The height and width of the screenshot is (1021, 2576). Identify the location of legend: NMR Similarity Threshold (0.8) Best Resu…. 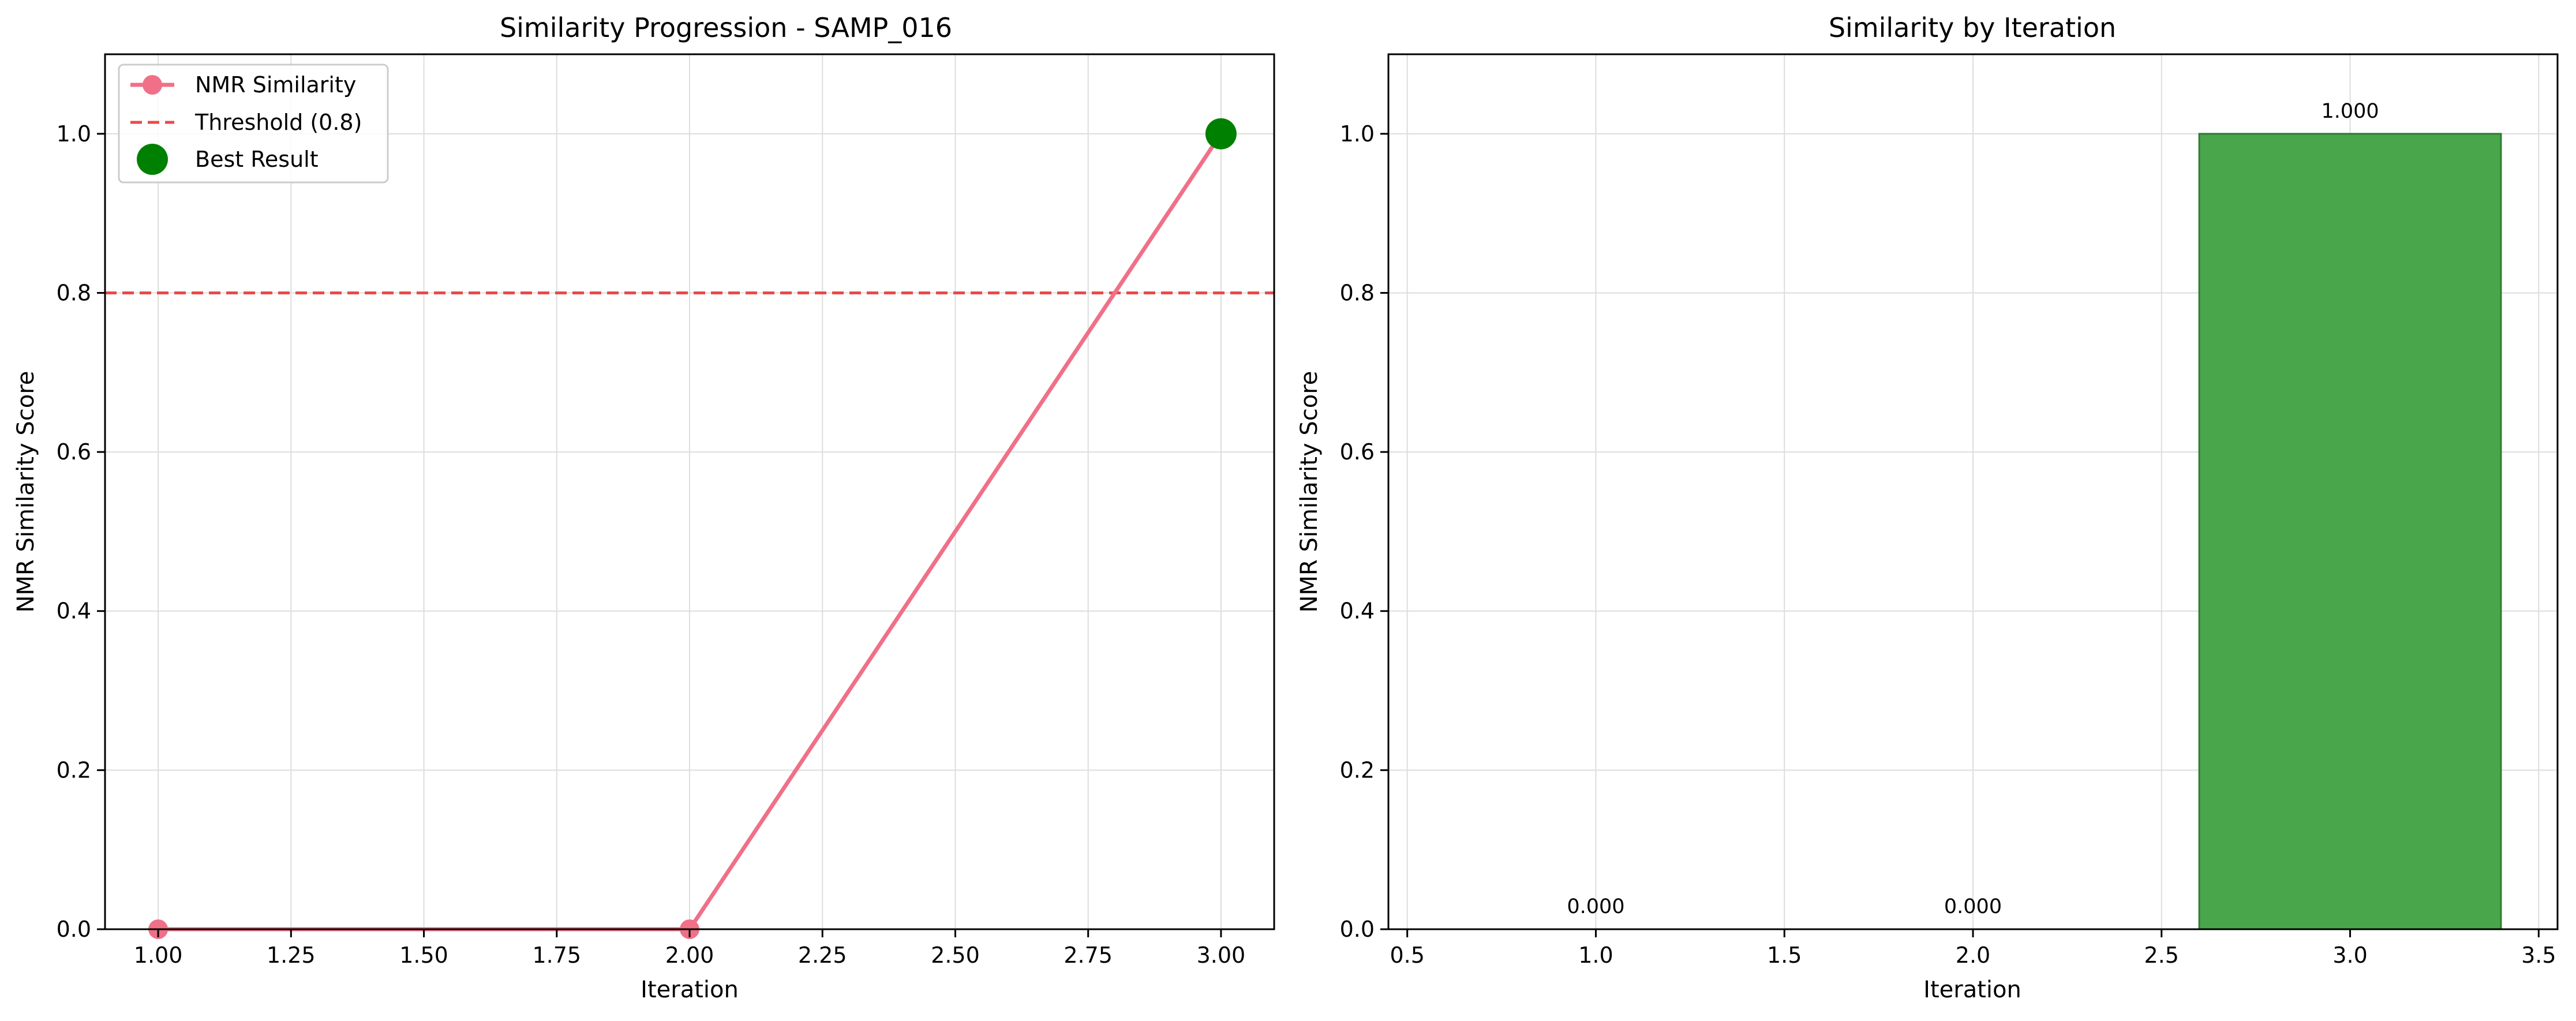
(253, 124).